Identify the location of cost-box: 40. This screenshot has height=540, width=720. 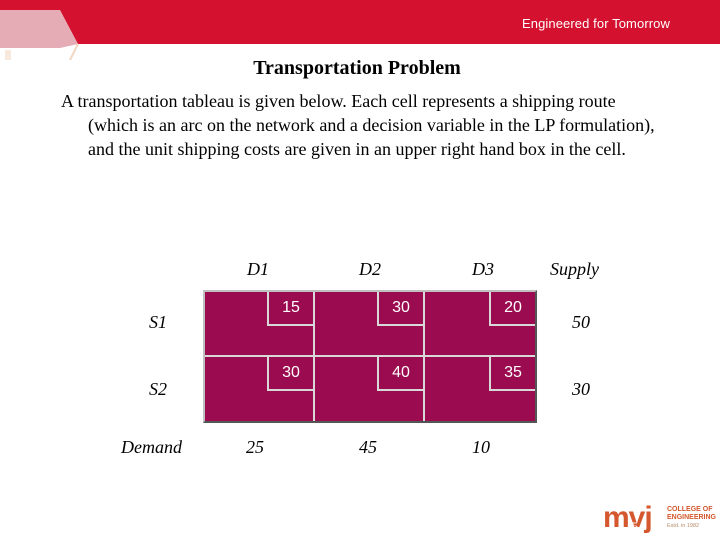
(400, 373).